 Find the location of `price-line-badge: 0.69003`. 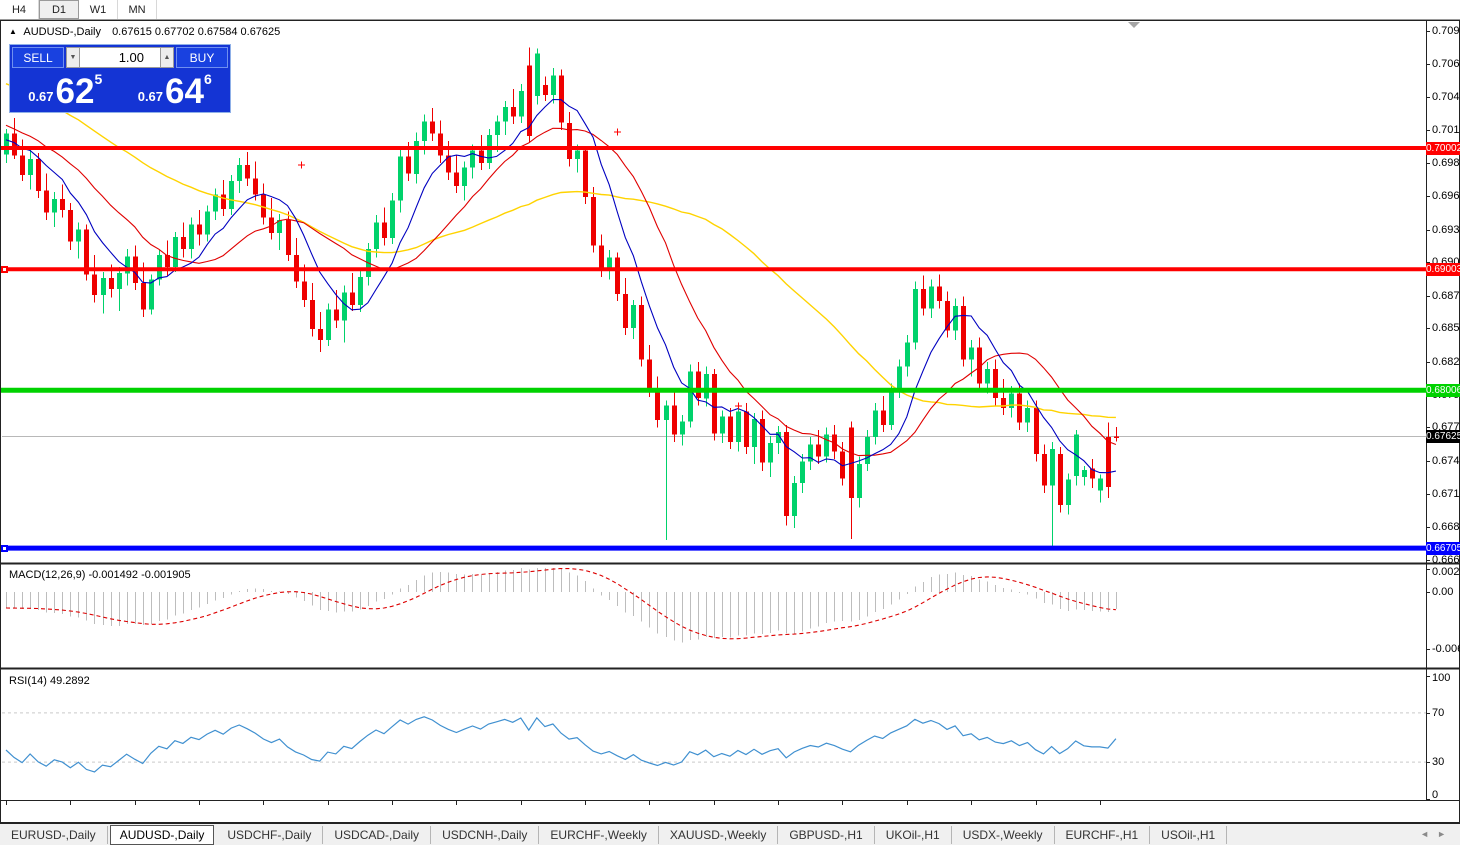

price-line-badge: 0.69003 is located at coordinates (1443, 269).